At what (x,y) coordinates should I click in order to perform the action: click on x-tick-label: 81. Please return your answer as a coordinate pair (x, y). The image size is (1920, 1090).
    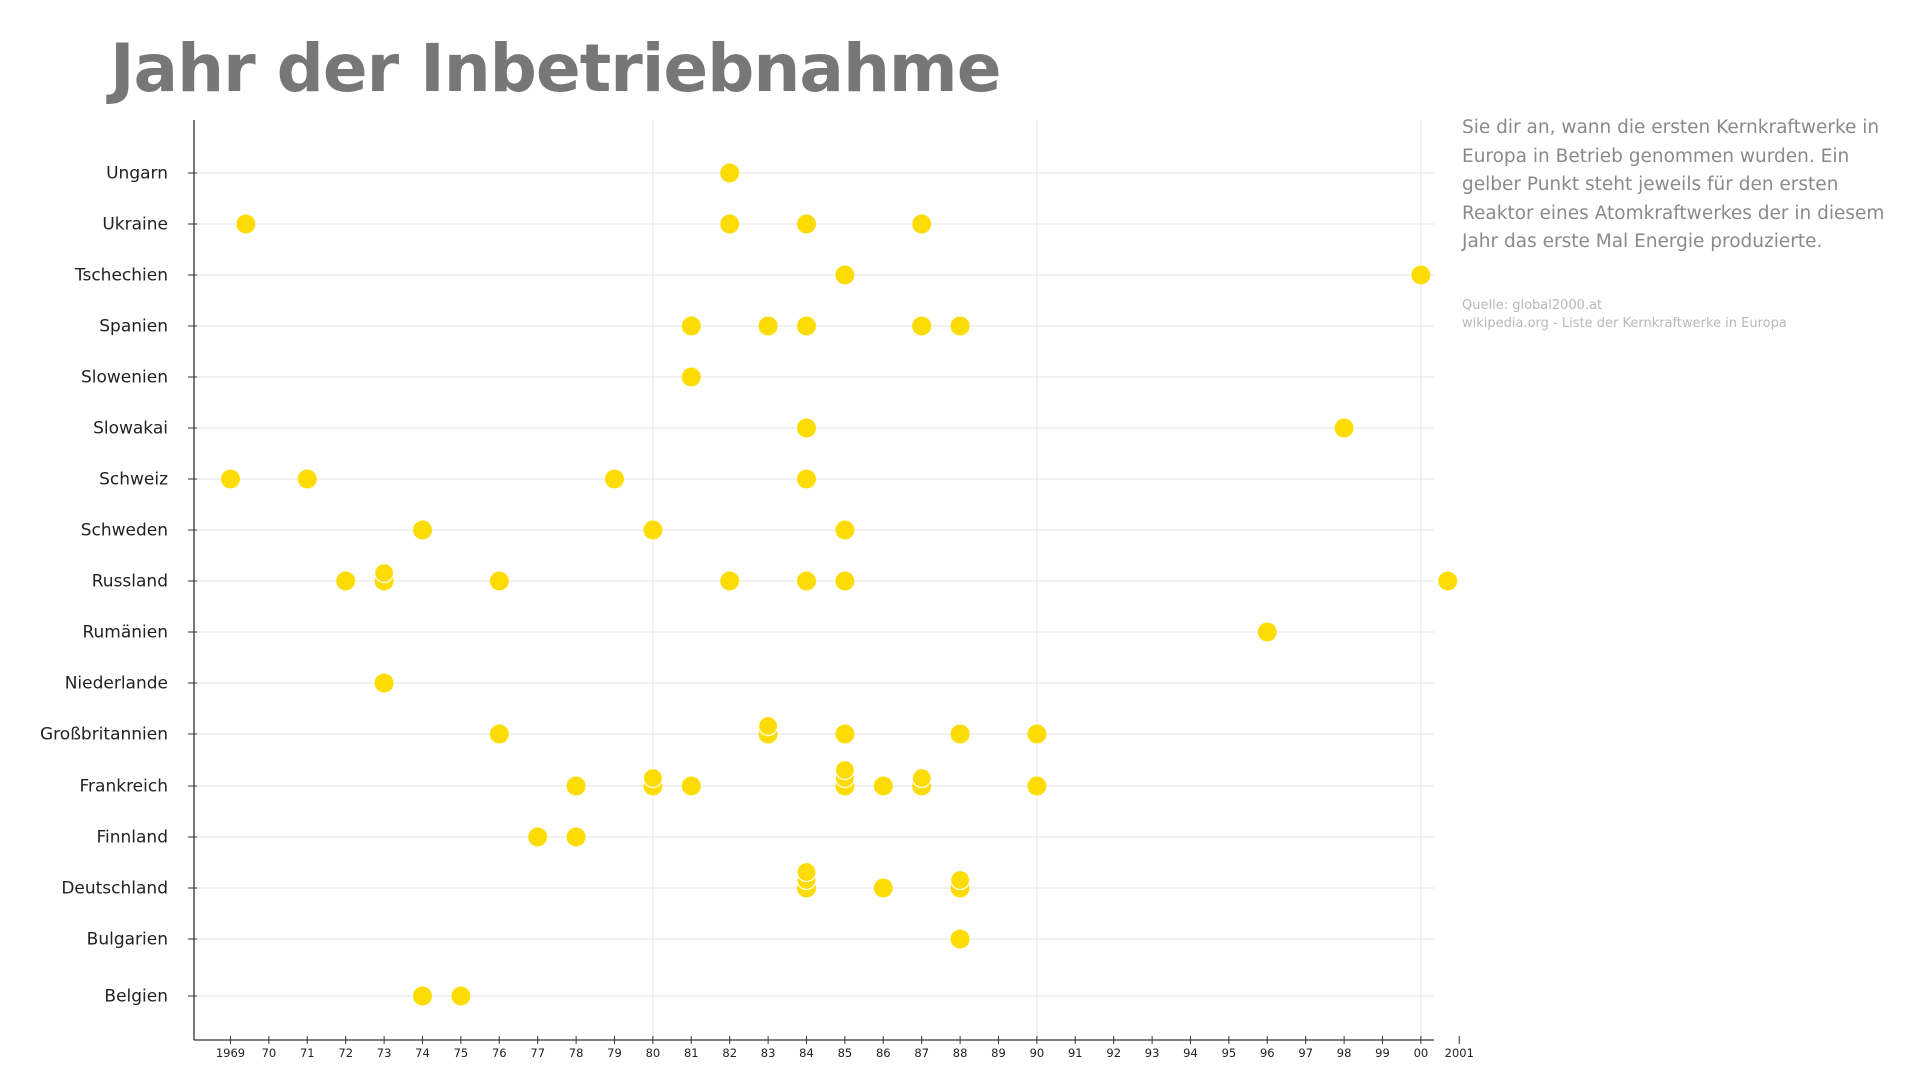
    Looking at the image, I should click on (691, 1053).